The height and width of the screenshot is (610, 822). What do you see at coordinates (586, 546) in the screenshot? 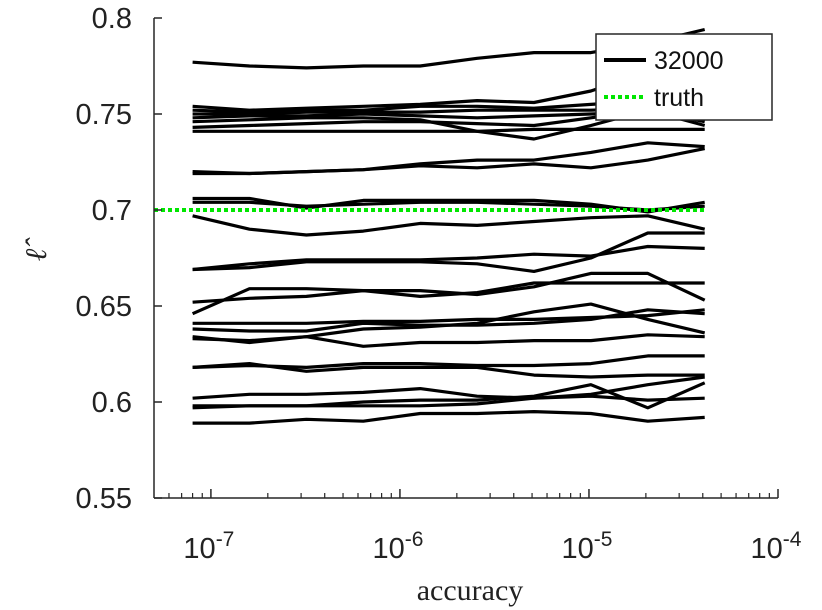
I see `x-tick-label-2: 10⁻⁵` at bounding box center [586, 546].